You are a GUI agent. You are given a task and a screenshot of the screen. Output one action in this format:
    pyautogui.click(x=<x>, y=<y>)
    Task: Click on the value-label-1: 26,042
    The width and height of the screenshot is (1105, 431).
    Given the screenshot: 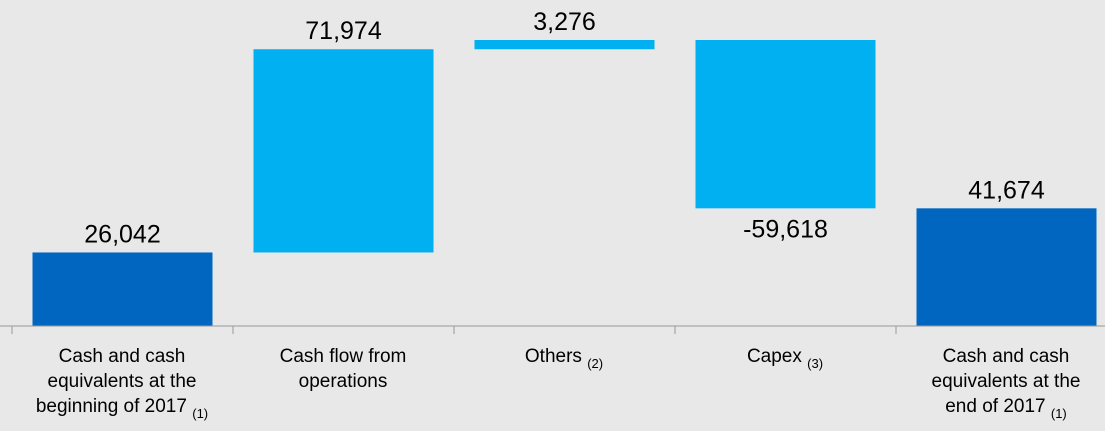 What is the action you would take?
    pyautogui.click(x=122, y=234)
    